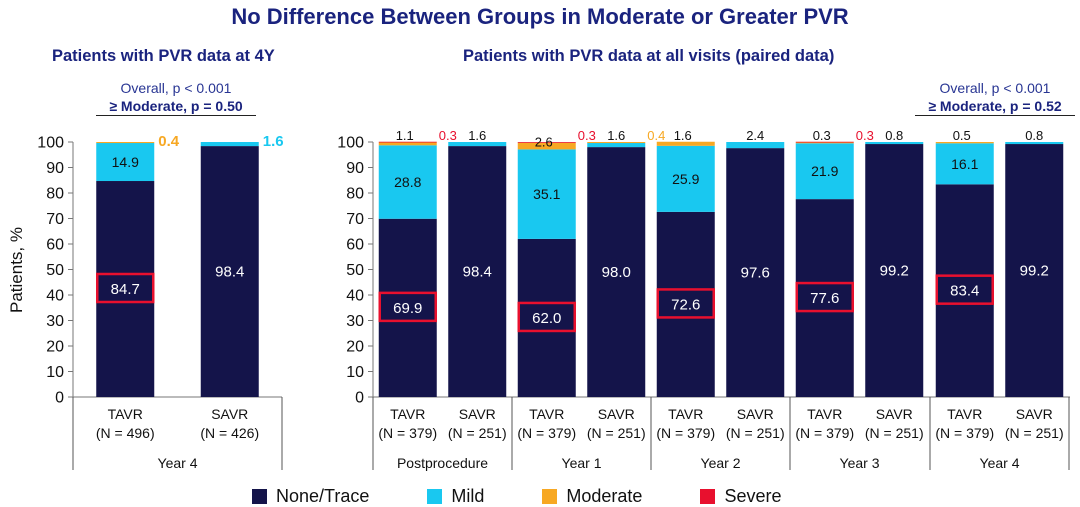  Describe the element at coordinates (259, 496) in the screenshot. I see `legend-swatch-none-trace` at that location.